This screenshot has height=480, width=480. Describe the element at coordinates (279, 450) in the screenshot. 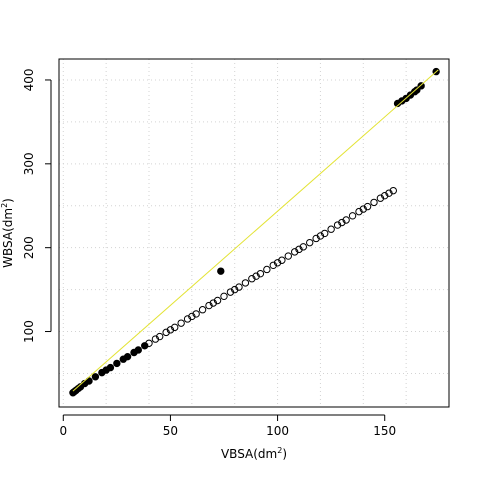

I see `x-axis-title-superscript: 2` at that location.